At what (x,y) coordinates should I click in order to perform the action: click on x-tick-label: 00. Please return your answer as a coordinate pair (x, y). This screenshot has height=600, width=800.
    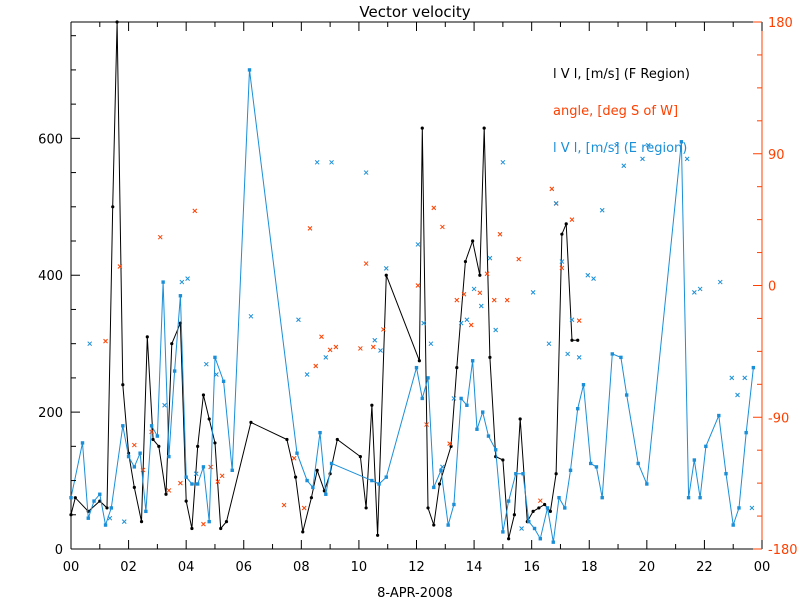
    Looking at the image, I should click on (71, 567).